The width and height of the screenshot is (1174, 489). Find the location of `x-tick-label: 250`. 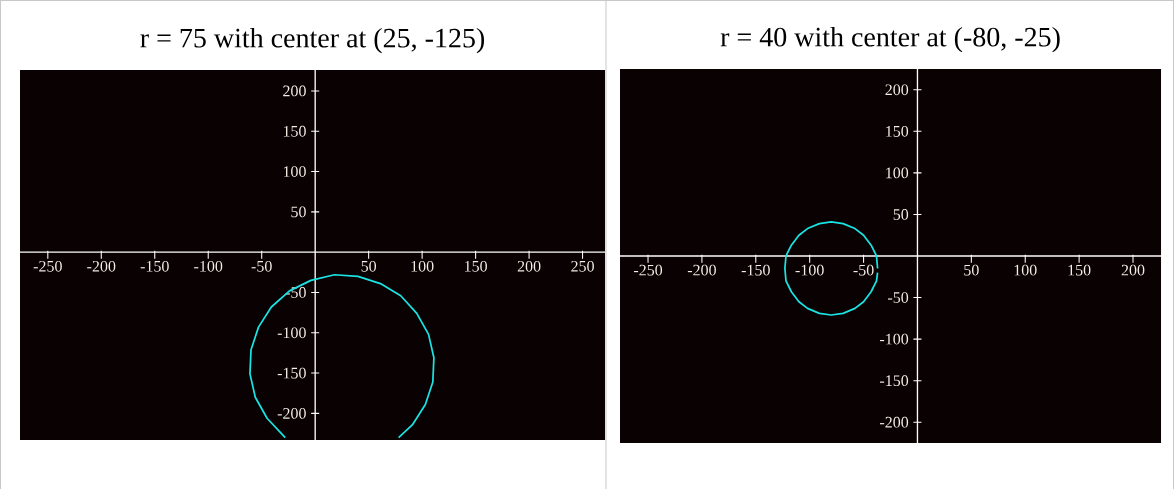

x-tick-label: 250 is located at coordinates (582, 266).